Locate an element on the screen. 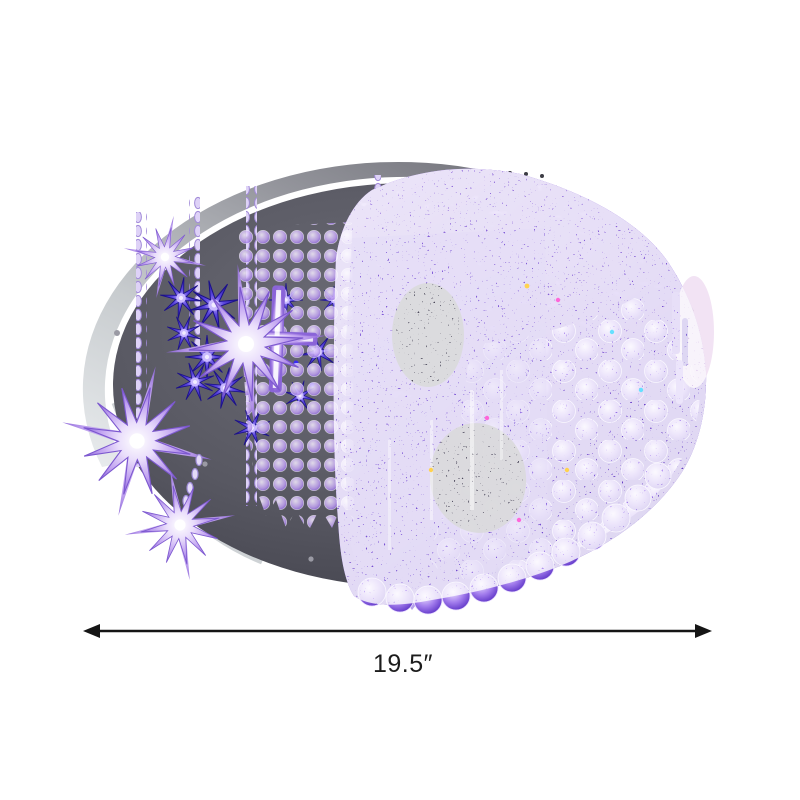 This screenshot has width=800, height=800. dimension-label: 19.5″ is located at coordinates (403, 664).